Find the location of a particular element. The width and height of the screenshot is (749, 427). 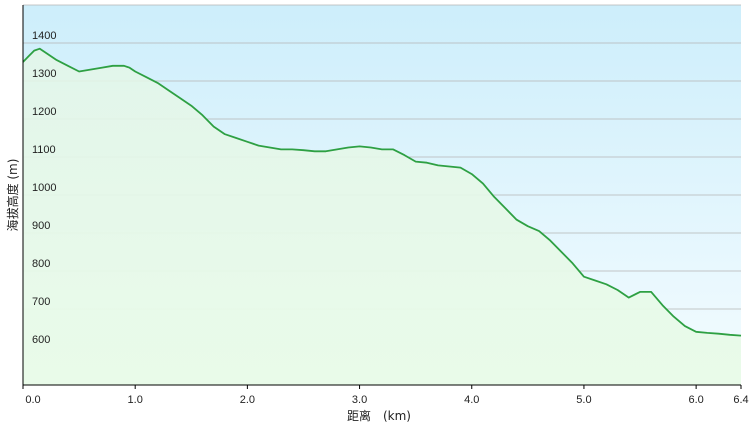

y-tick-label: 1000 is located at coordinates (44, 188).